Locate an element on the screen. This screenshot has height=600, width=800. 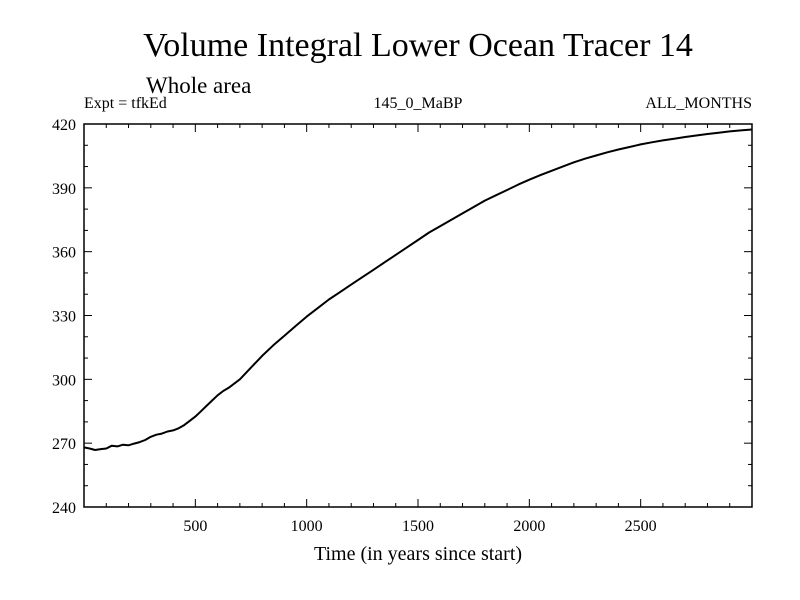
expt-label: Expt = tfkEd is located at coordinates (125, 103).